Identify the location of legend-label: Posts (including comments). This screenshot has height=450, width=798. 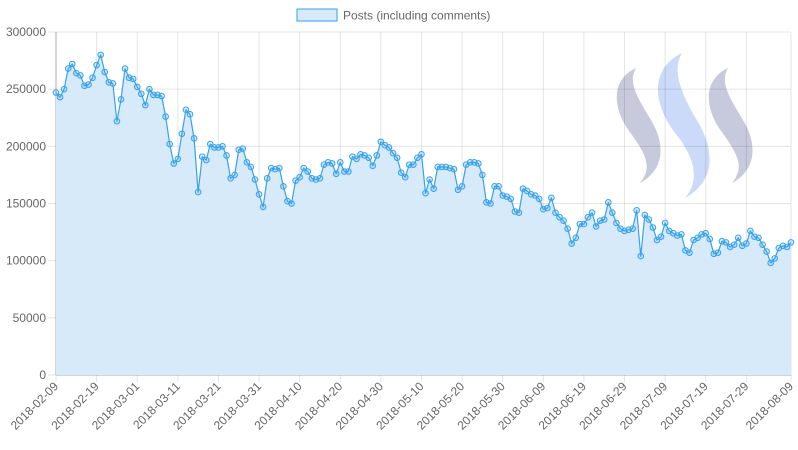
(416, 16).